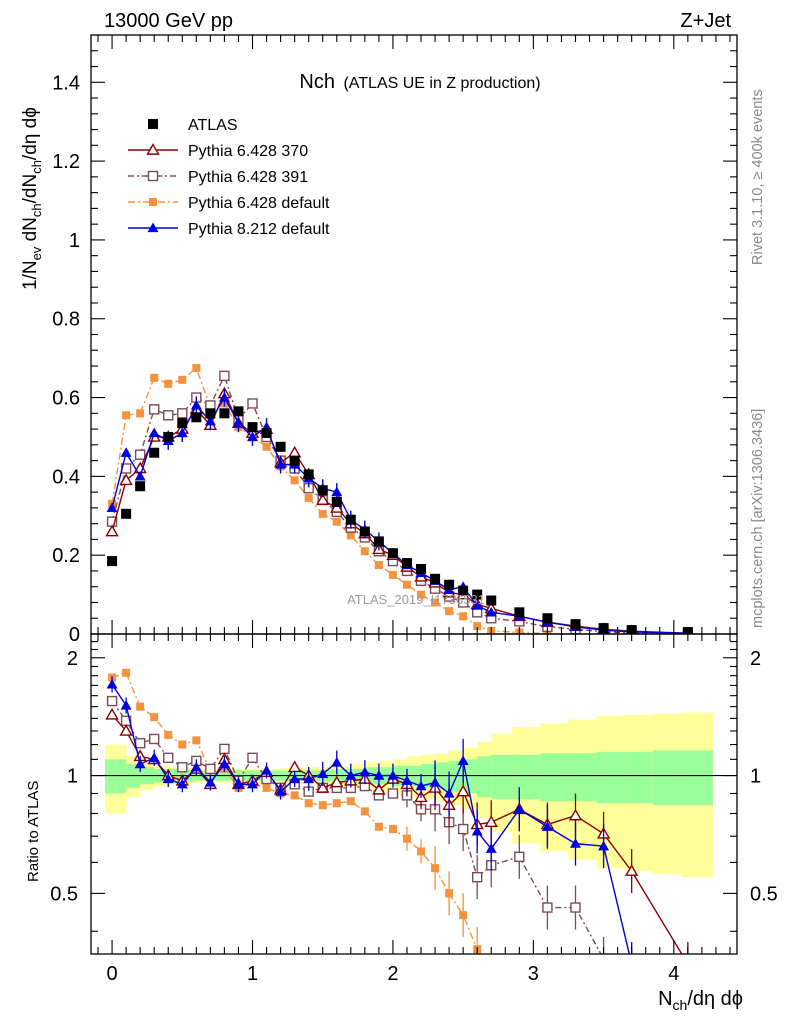 The width and height of the screenshot is (786, 1024). What do you see at coordinates (213, 125) in the screenshot?
I see `legend-label: ATLAS` at bounding box center [213, 125].